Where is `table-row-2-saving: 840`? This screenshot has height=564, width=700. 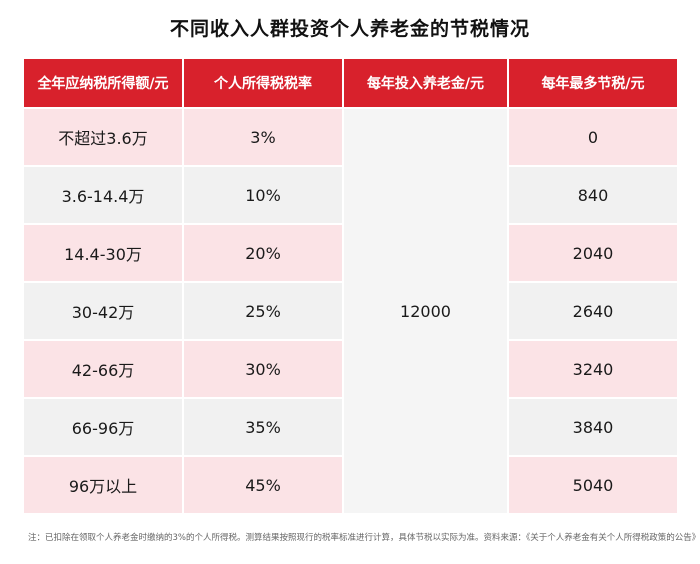
table-row-2-saving: 840 is located at coordinates (593, 194).